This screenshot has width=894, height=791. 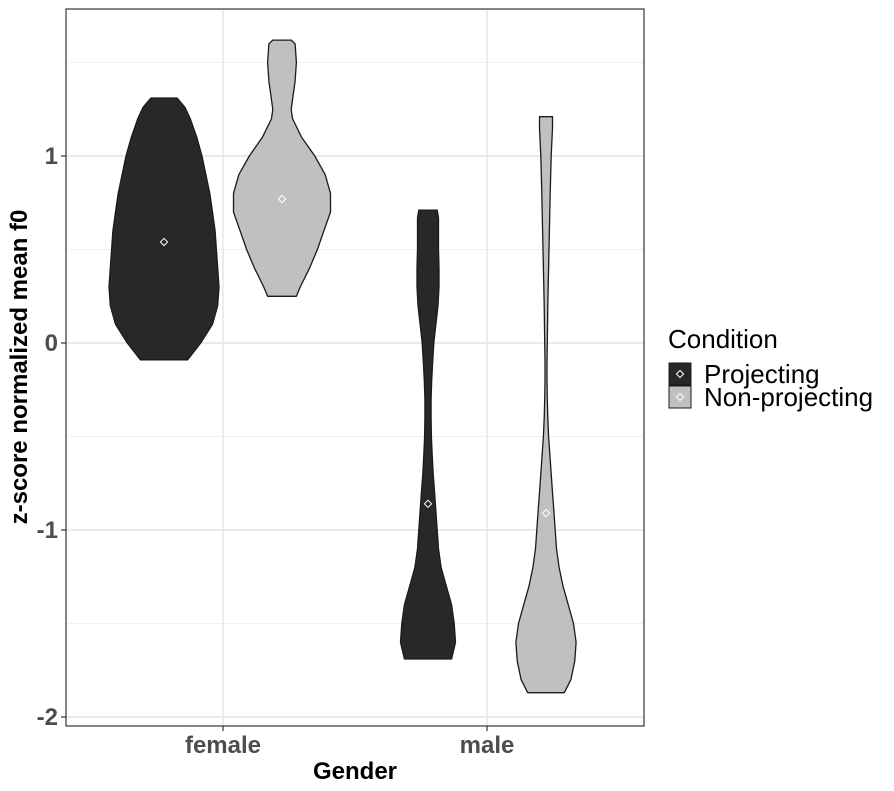 What do you see at coordinates (51, 437) in the screenshot?
I see `y-axis-ticks: -2 -1 0 1` at bounding box center [51, 437].